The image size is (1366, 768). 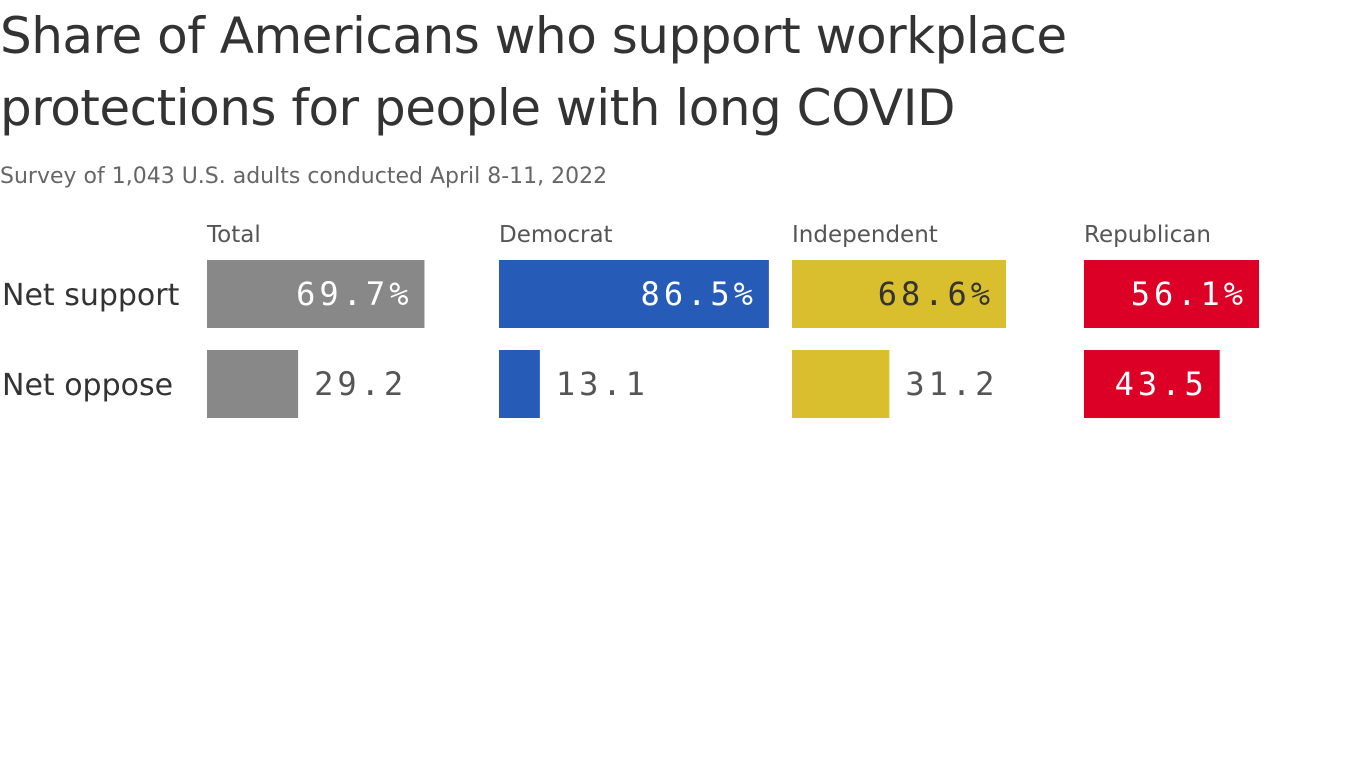 What do you see at coordinates (556, 235) in the screenshot?
I see `panel-title-democrat: Democrat` at bounding box center [556, 235].